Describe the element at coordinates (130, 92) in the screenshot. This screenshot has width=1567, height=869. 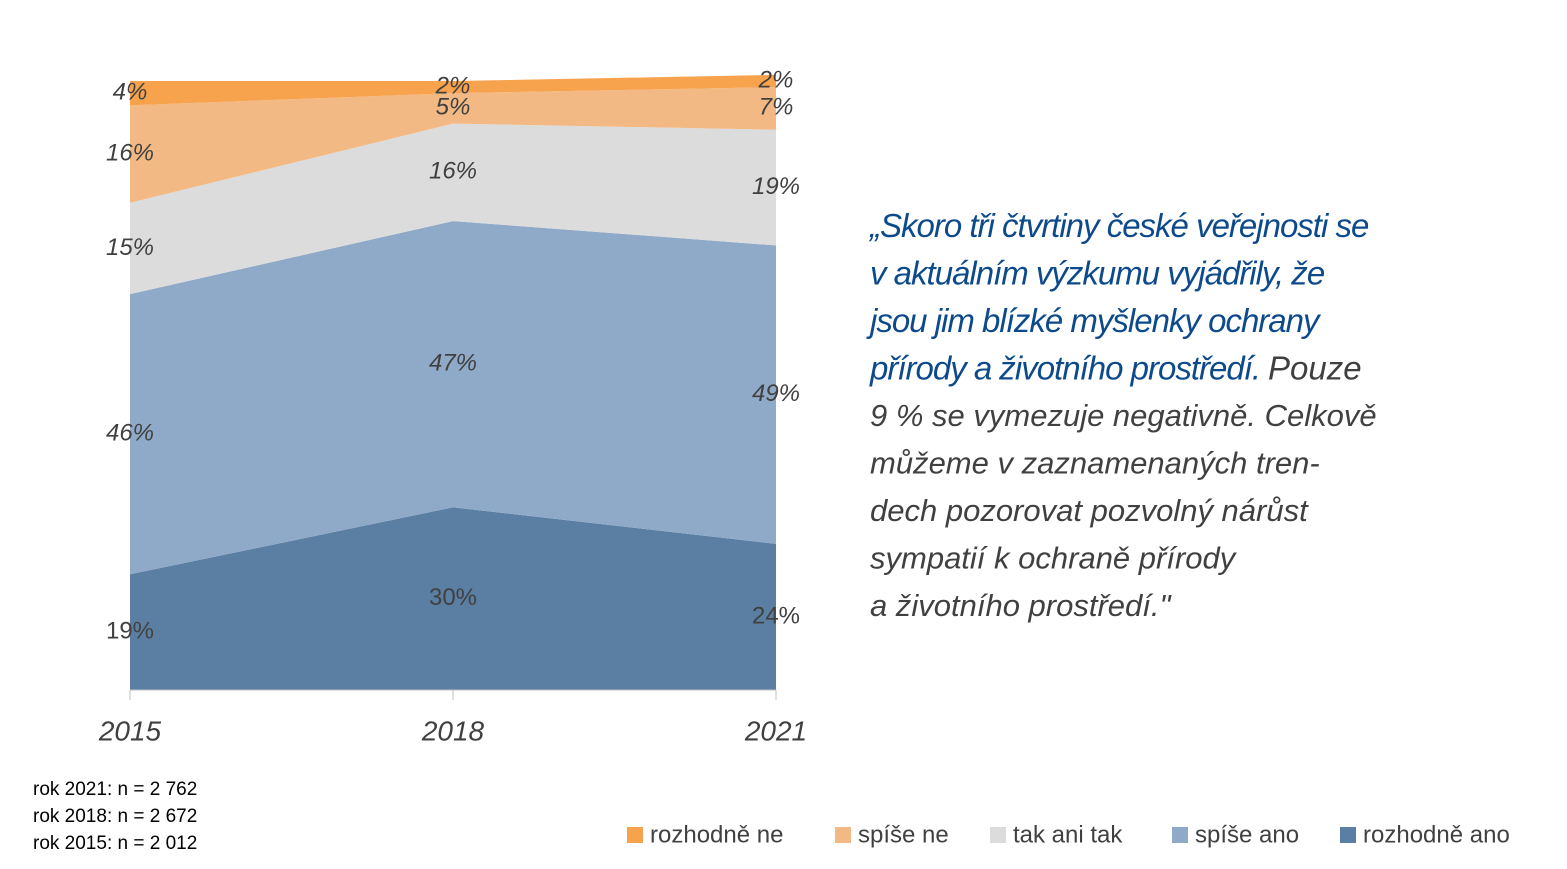
I see `data-label: 4%` at that location.